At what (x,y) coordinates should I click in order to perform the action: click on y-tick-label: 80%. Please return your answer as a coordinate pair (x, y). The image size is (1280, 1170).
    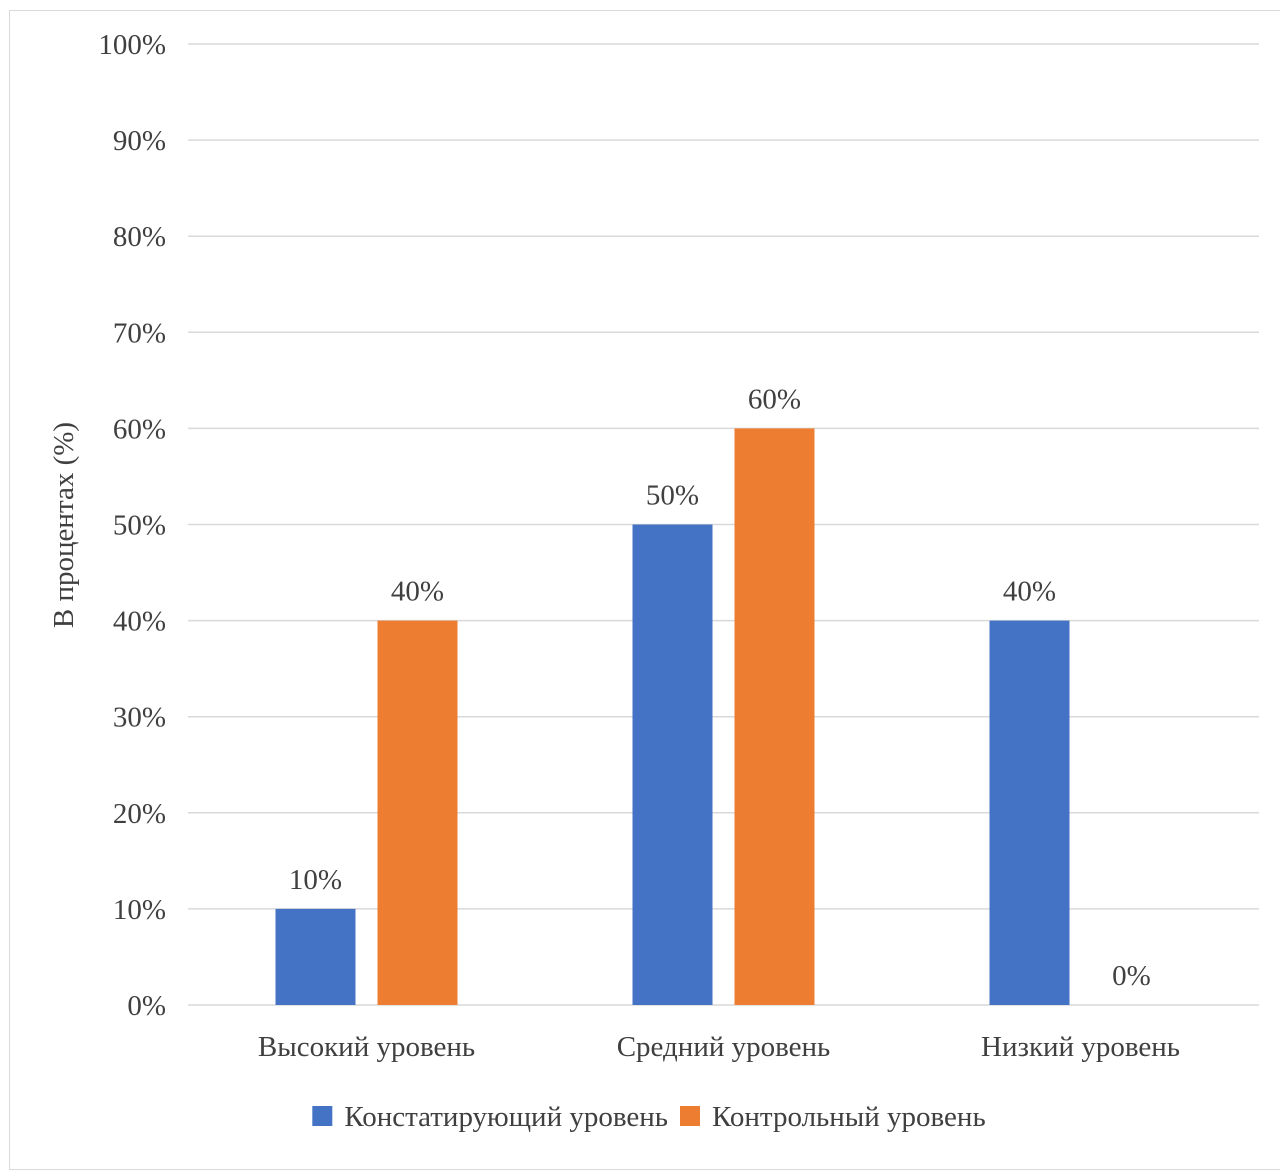
    Looking at the image, I should click on (139, 237).